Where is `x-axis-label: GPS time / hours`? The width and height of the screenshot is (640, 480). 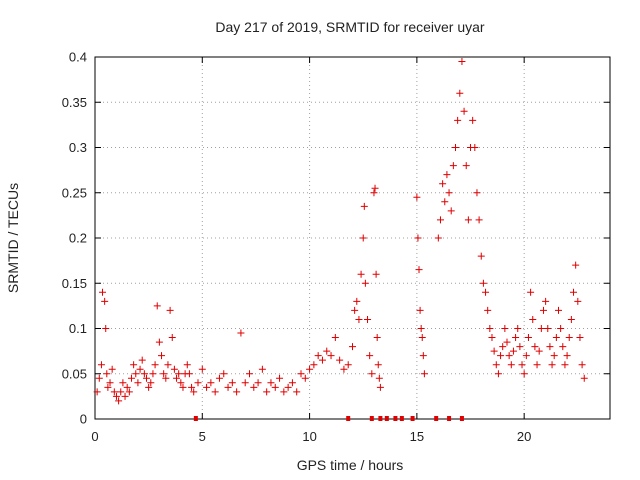 x-axis-label: GPS time / hours is located at coordinates (350, 465).